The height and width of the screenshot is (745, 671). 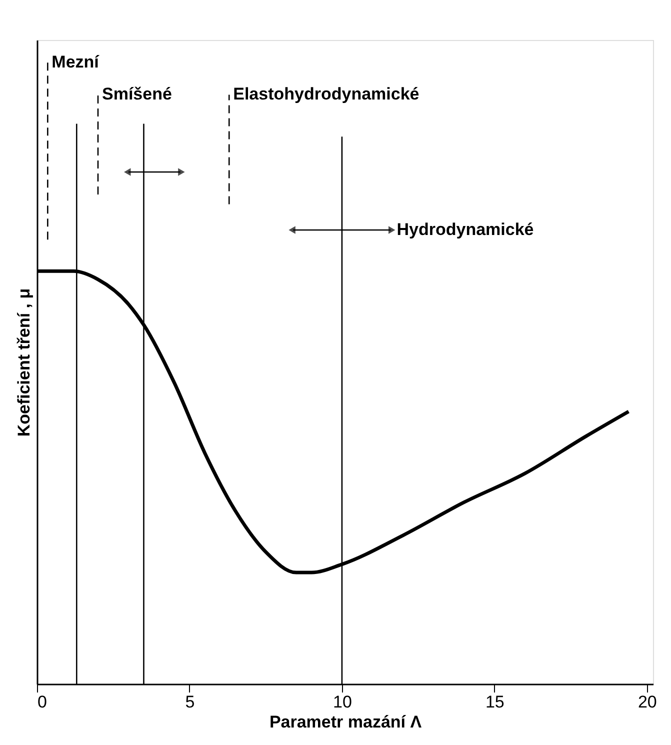 What do you see at coordinates (342, 702) in the screenshot?
I see `x-tick-label: 10` at bounding box center [342, 702].